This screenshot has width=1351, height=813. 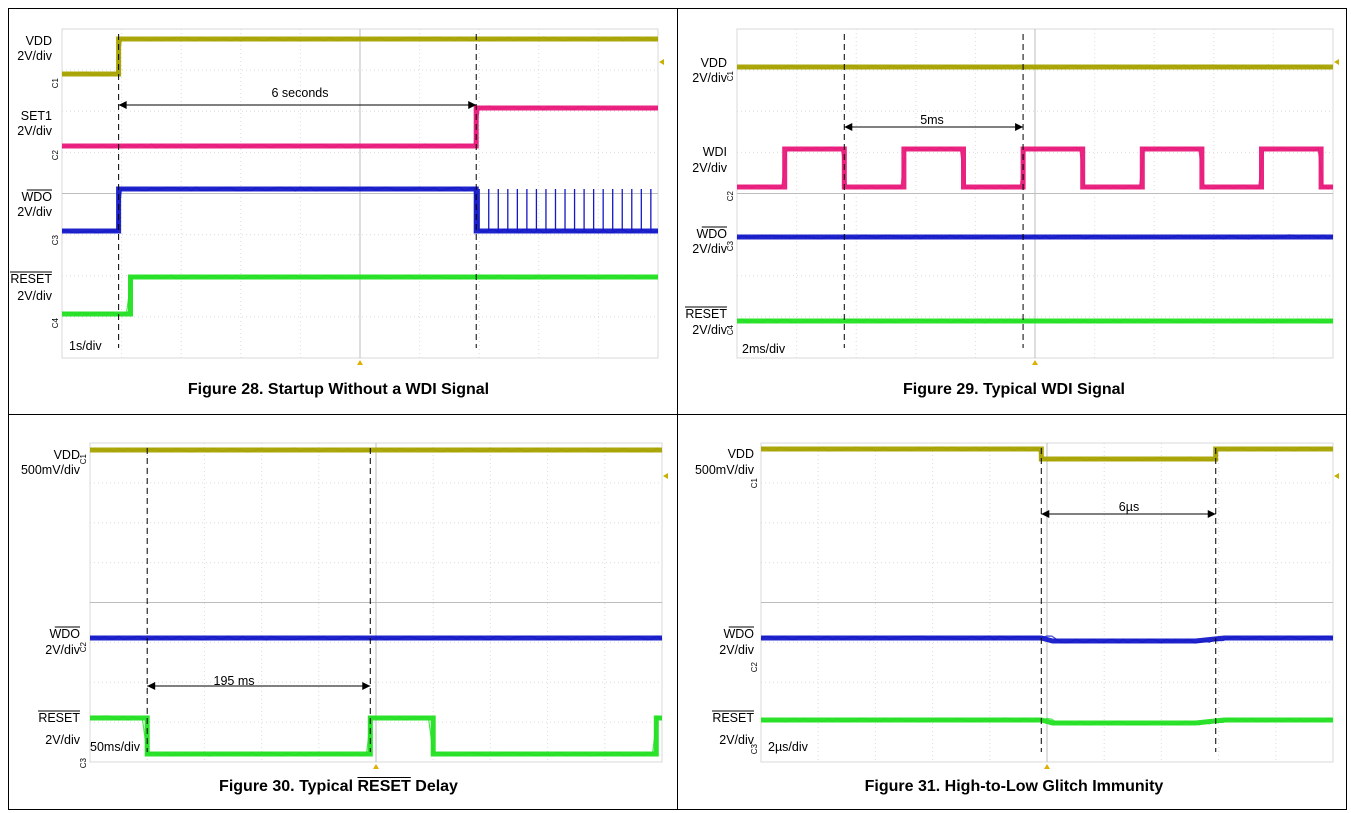 I want to click on timebase-label: 2µs/div, so click(x=788, y=747).